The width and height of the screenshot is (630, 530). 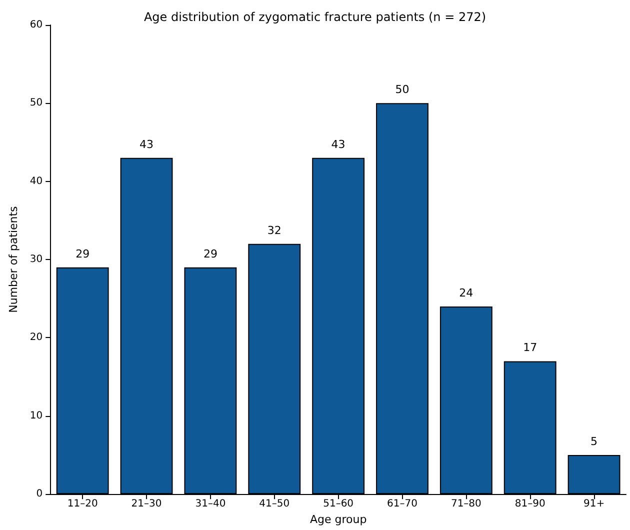 I want to click on y-tick-label: 60, so click(x=36, y=25).